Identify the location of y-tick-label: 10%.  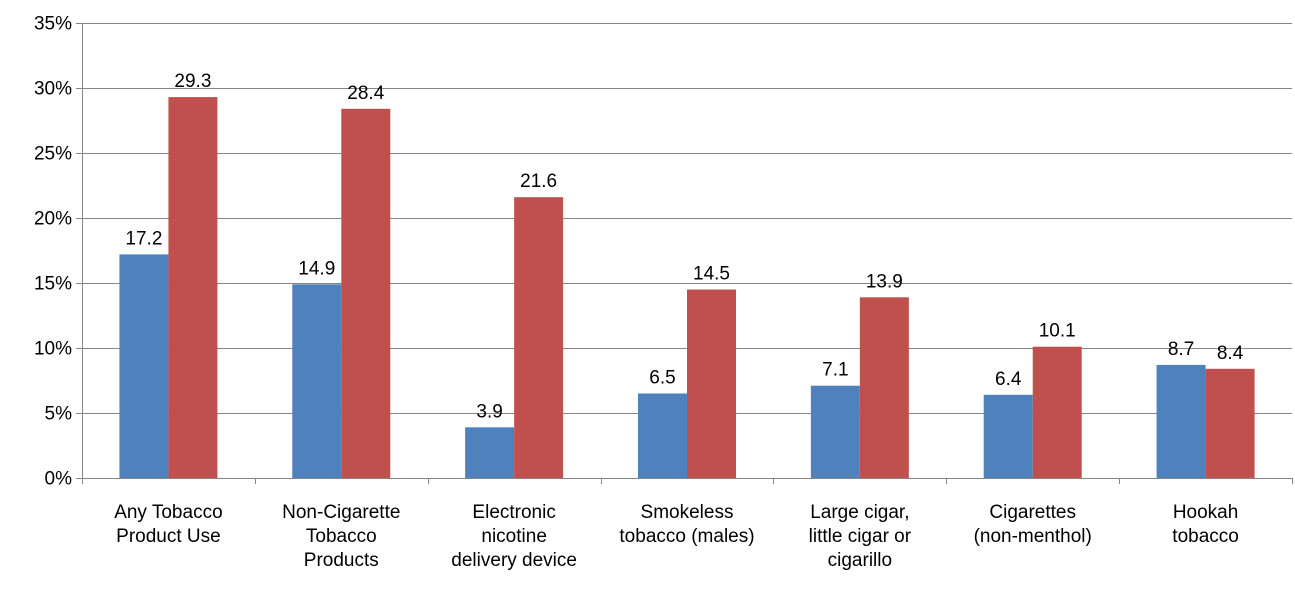
(53, 349).